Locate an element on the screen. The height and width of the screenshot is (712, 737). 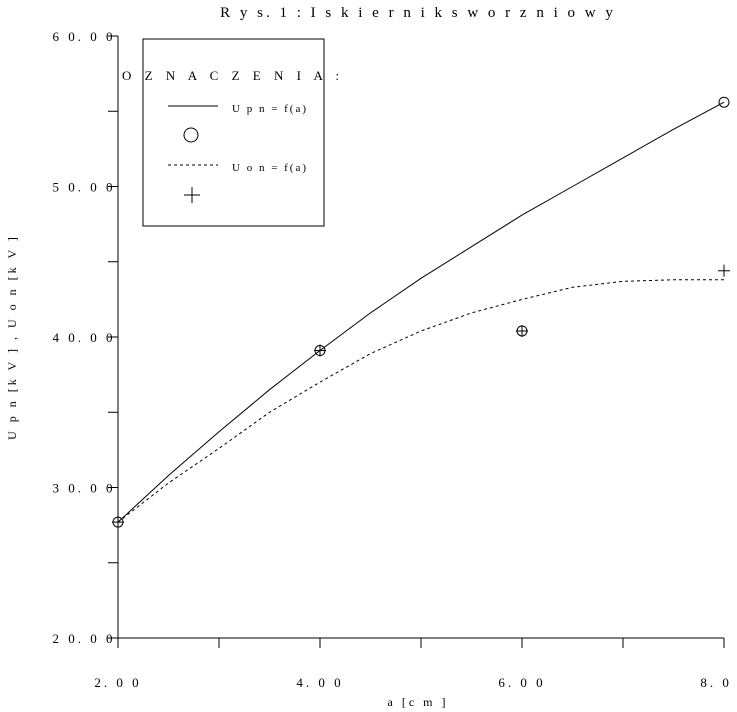
y-tick-label: 6 0. 0 0 is located at coordinates (84, 36).